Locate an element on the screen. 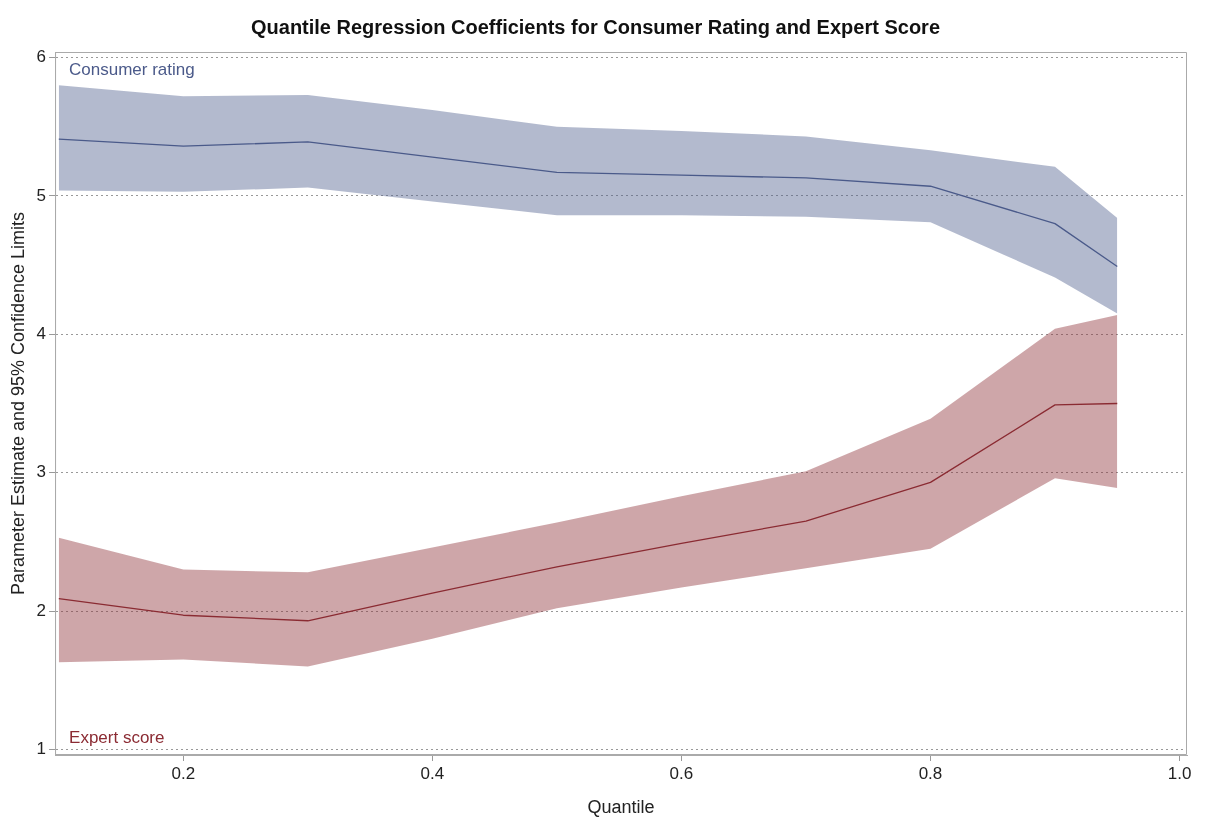 The height and width of the screenshot is (831, 1209). x-tick-label: 0.2 is located at coordinates (183, 773).